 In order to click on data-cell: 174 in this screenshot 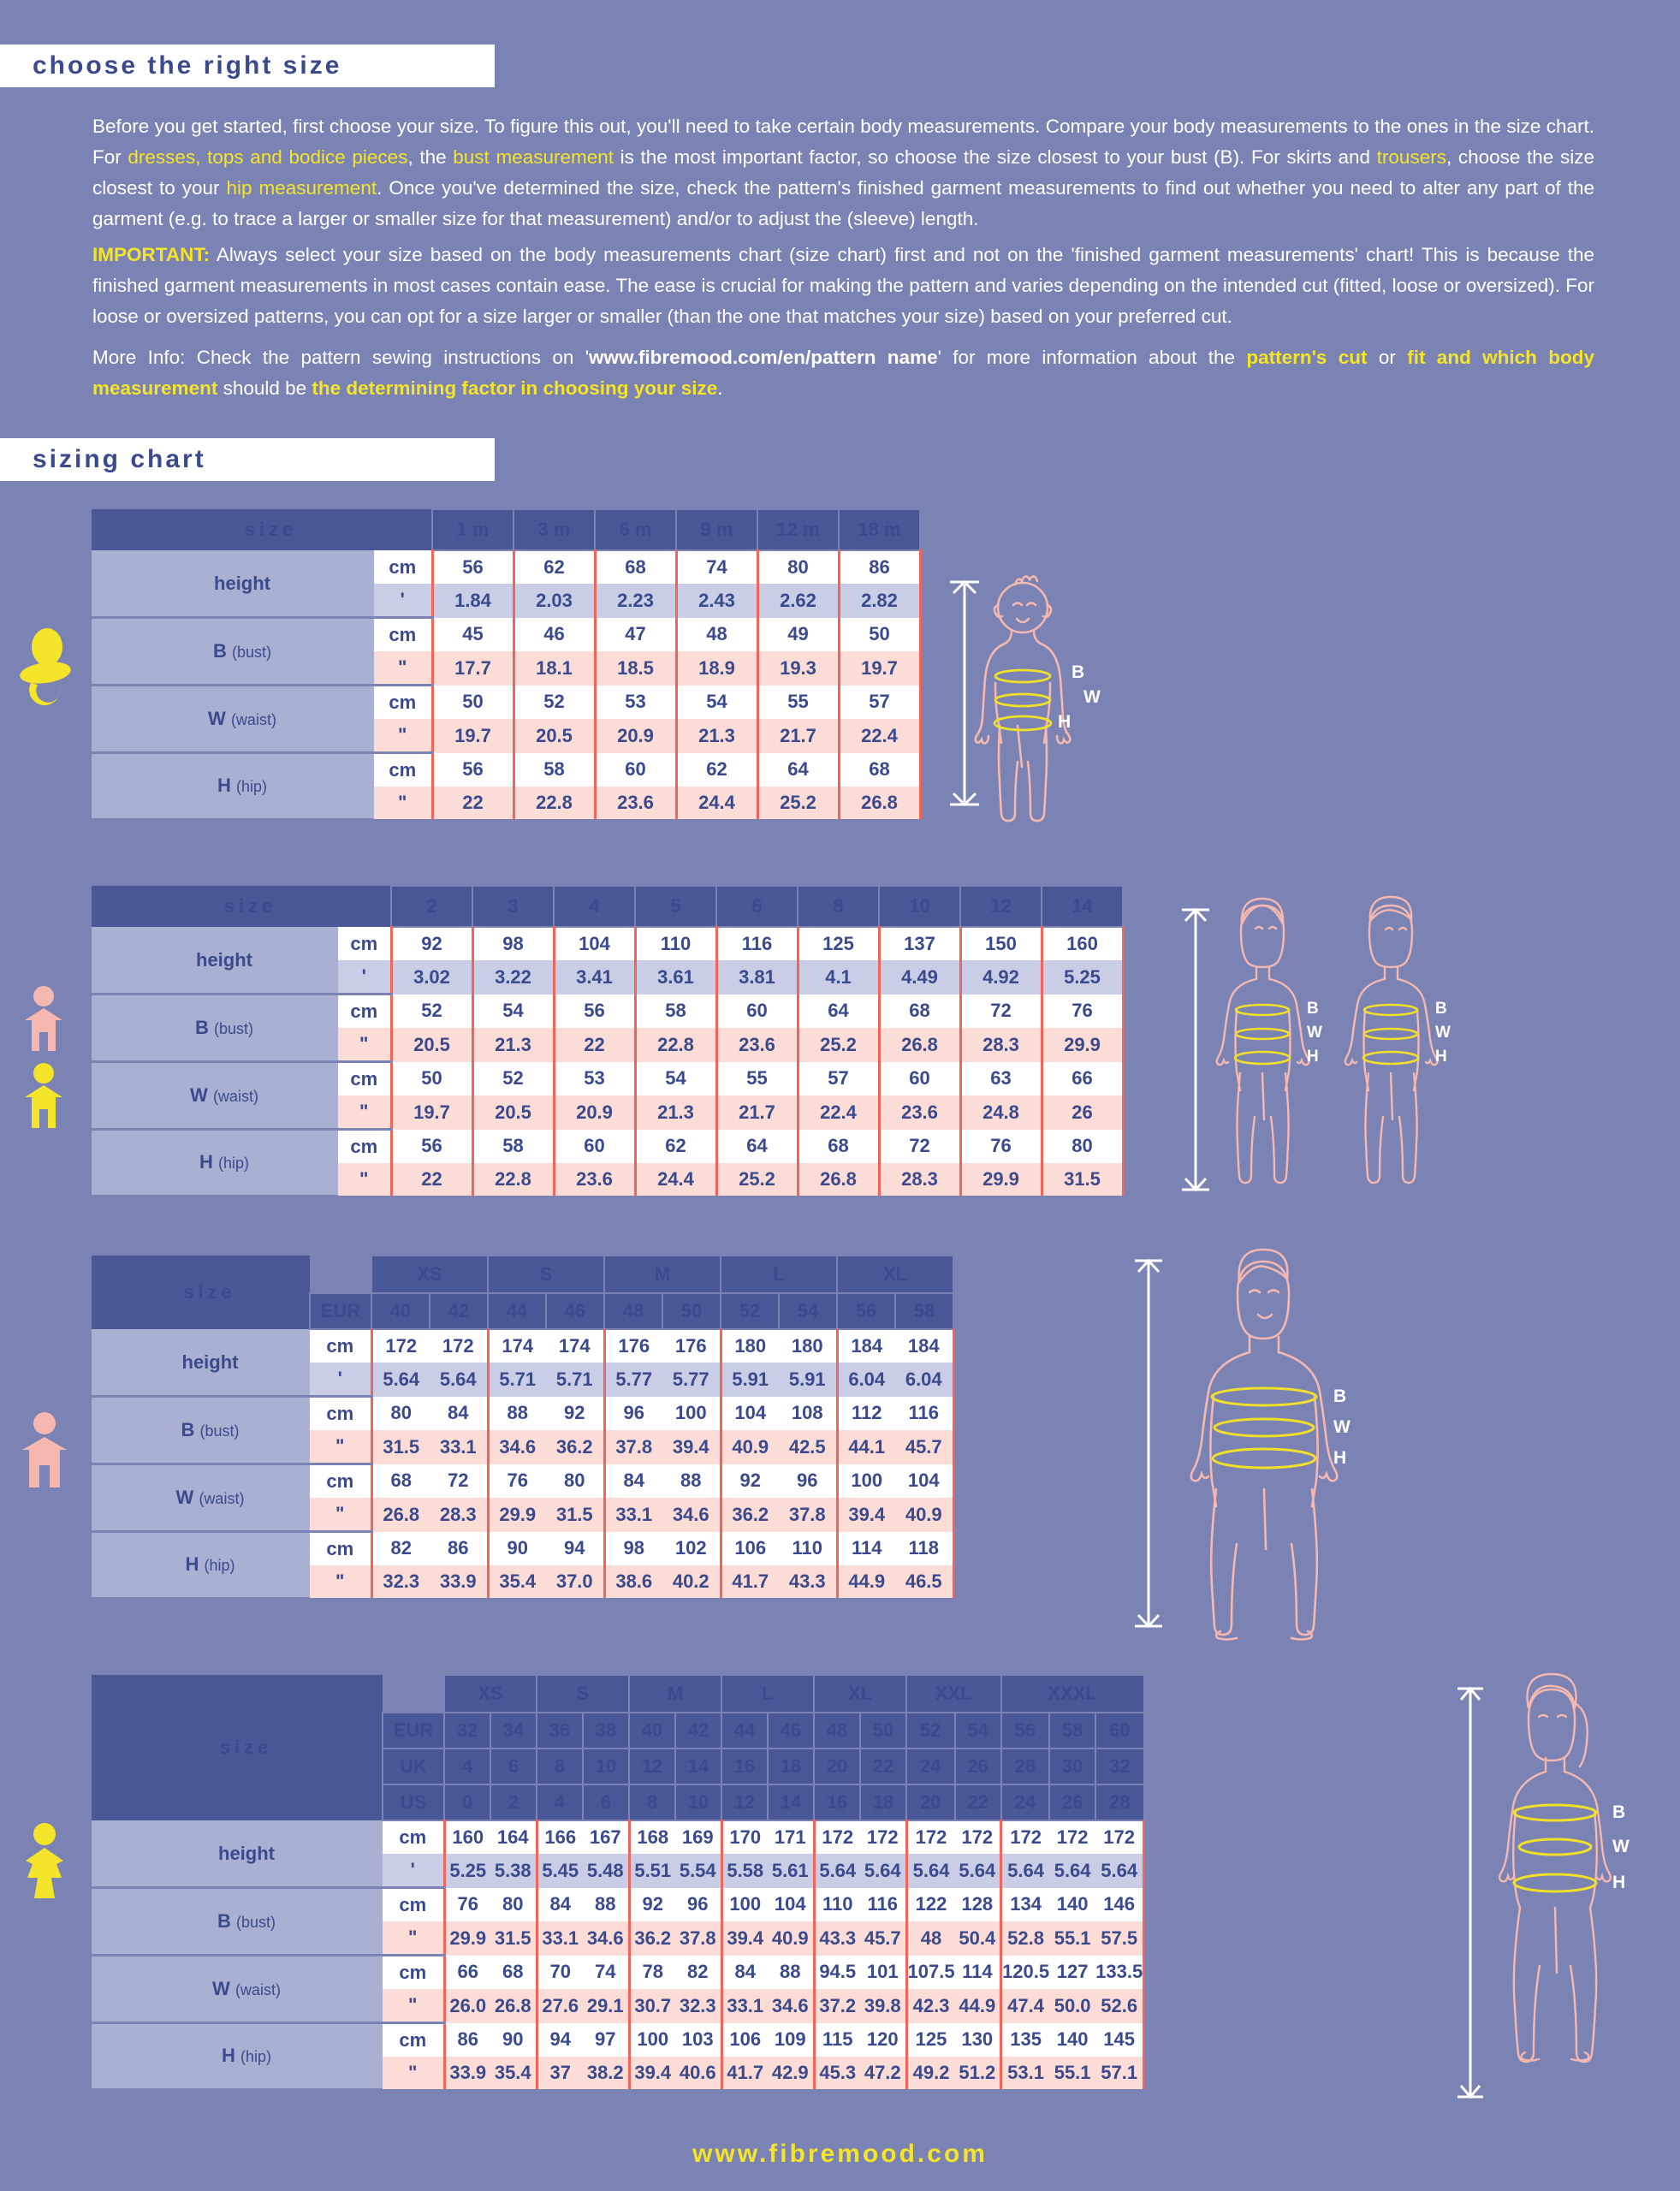, I will do `click(575, 1346)`.